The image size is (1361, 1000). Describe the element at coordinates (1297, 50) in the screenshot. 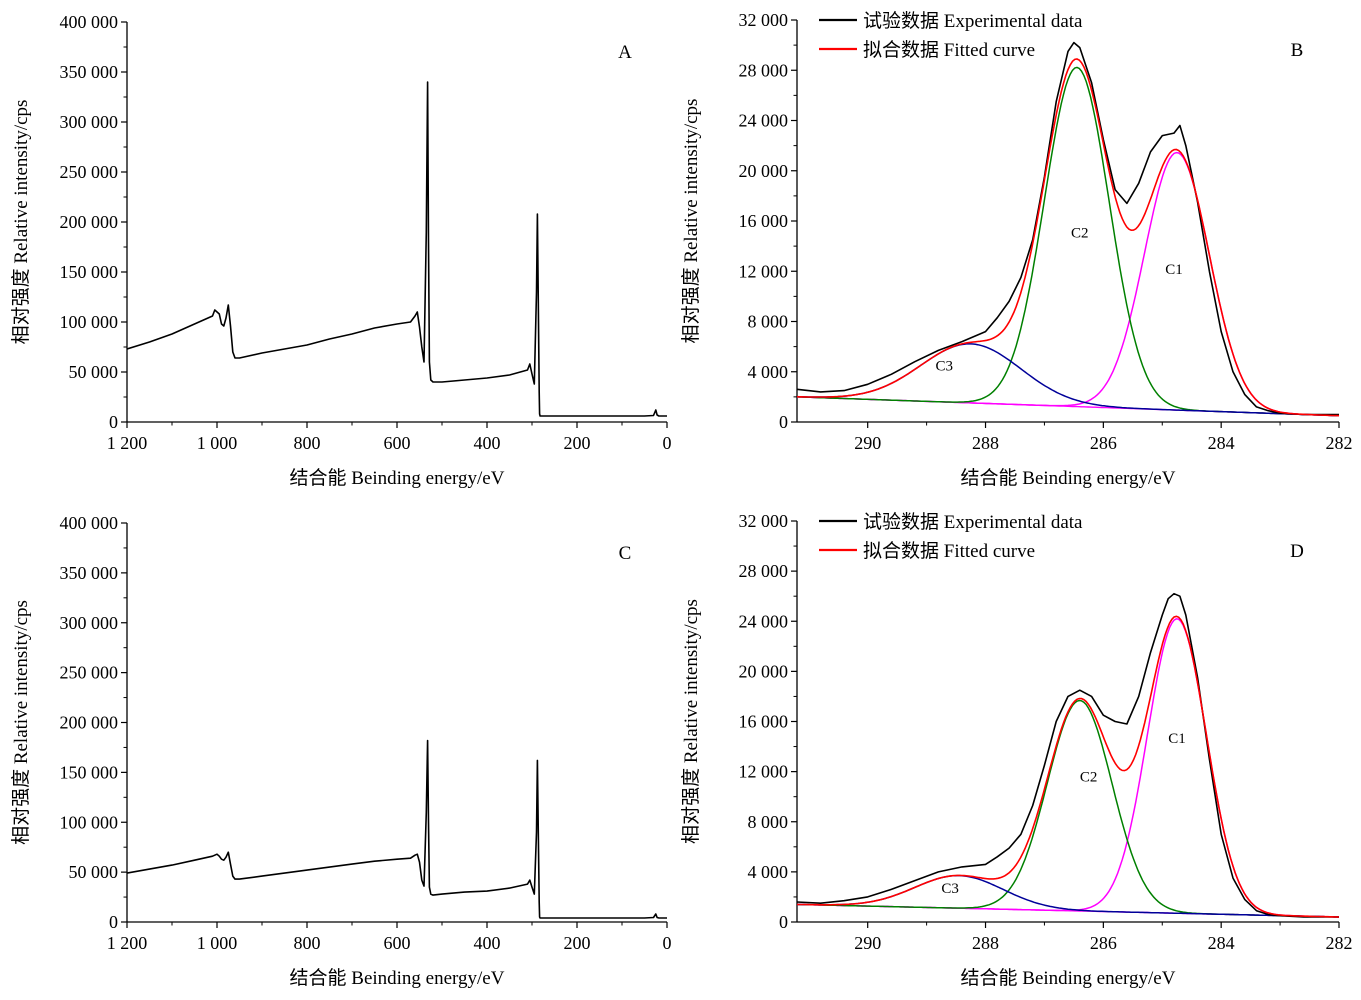

I see `panel-letter: B` at that location.